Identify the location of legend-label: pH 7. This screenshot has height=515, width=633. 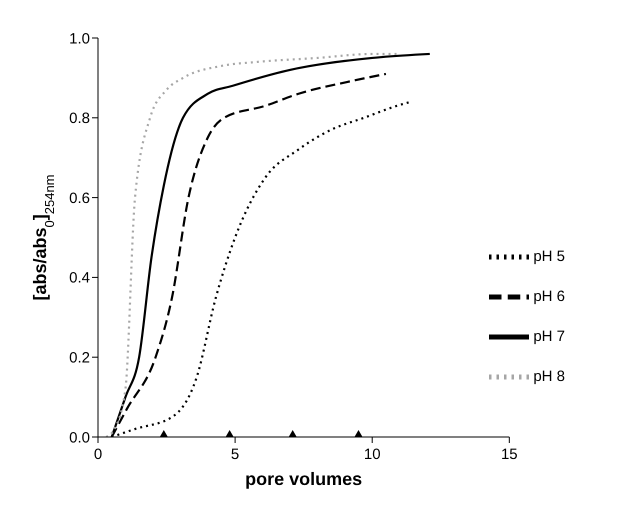
(549, 336).